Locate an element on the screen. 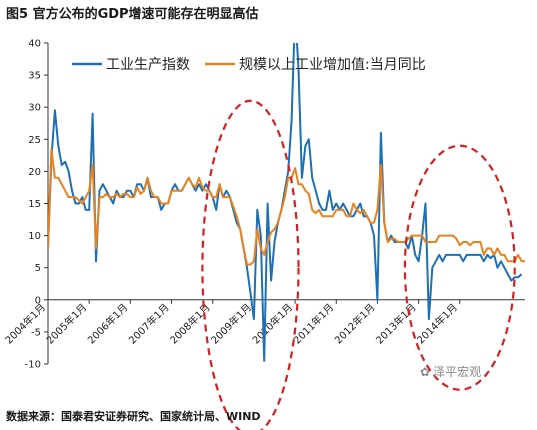  x-tick-label: 2006年1月 is located at coordinates (108, 324).